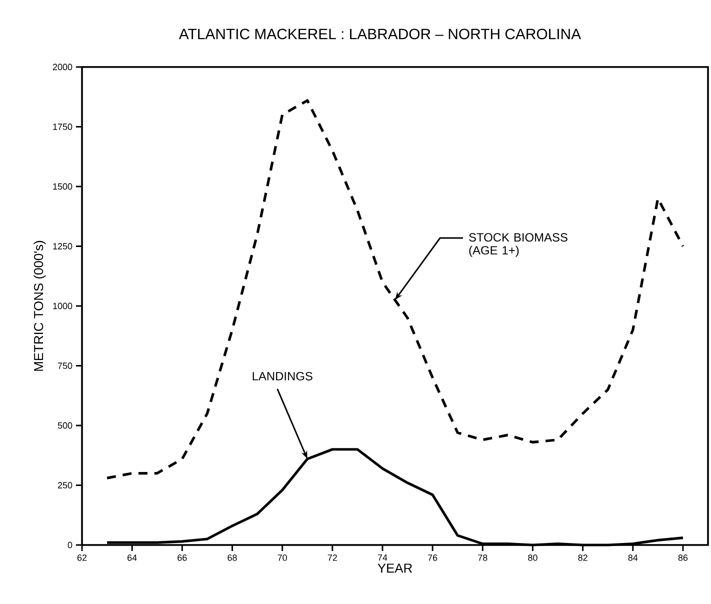  What do you see at coordinates (433, 557) in the screenshot?
I see `x-tick-label: 76` at bounding box center [433, 557].